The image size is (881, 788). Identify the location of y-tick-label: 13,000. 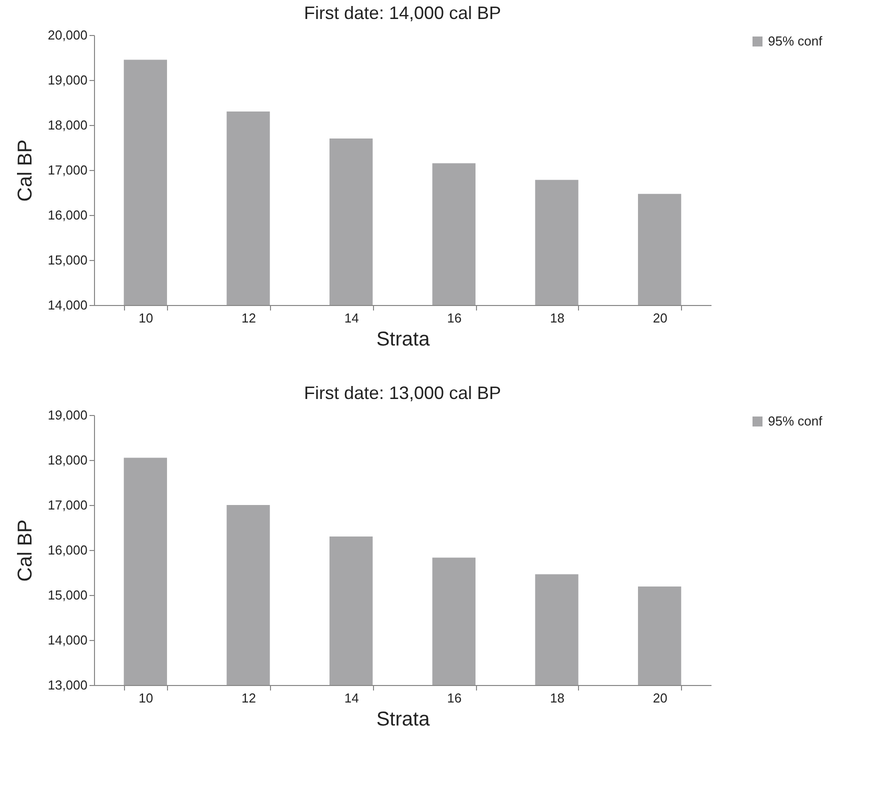
(68, 685).